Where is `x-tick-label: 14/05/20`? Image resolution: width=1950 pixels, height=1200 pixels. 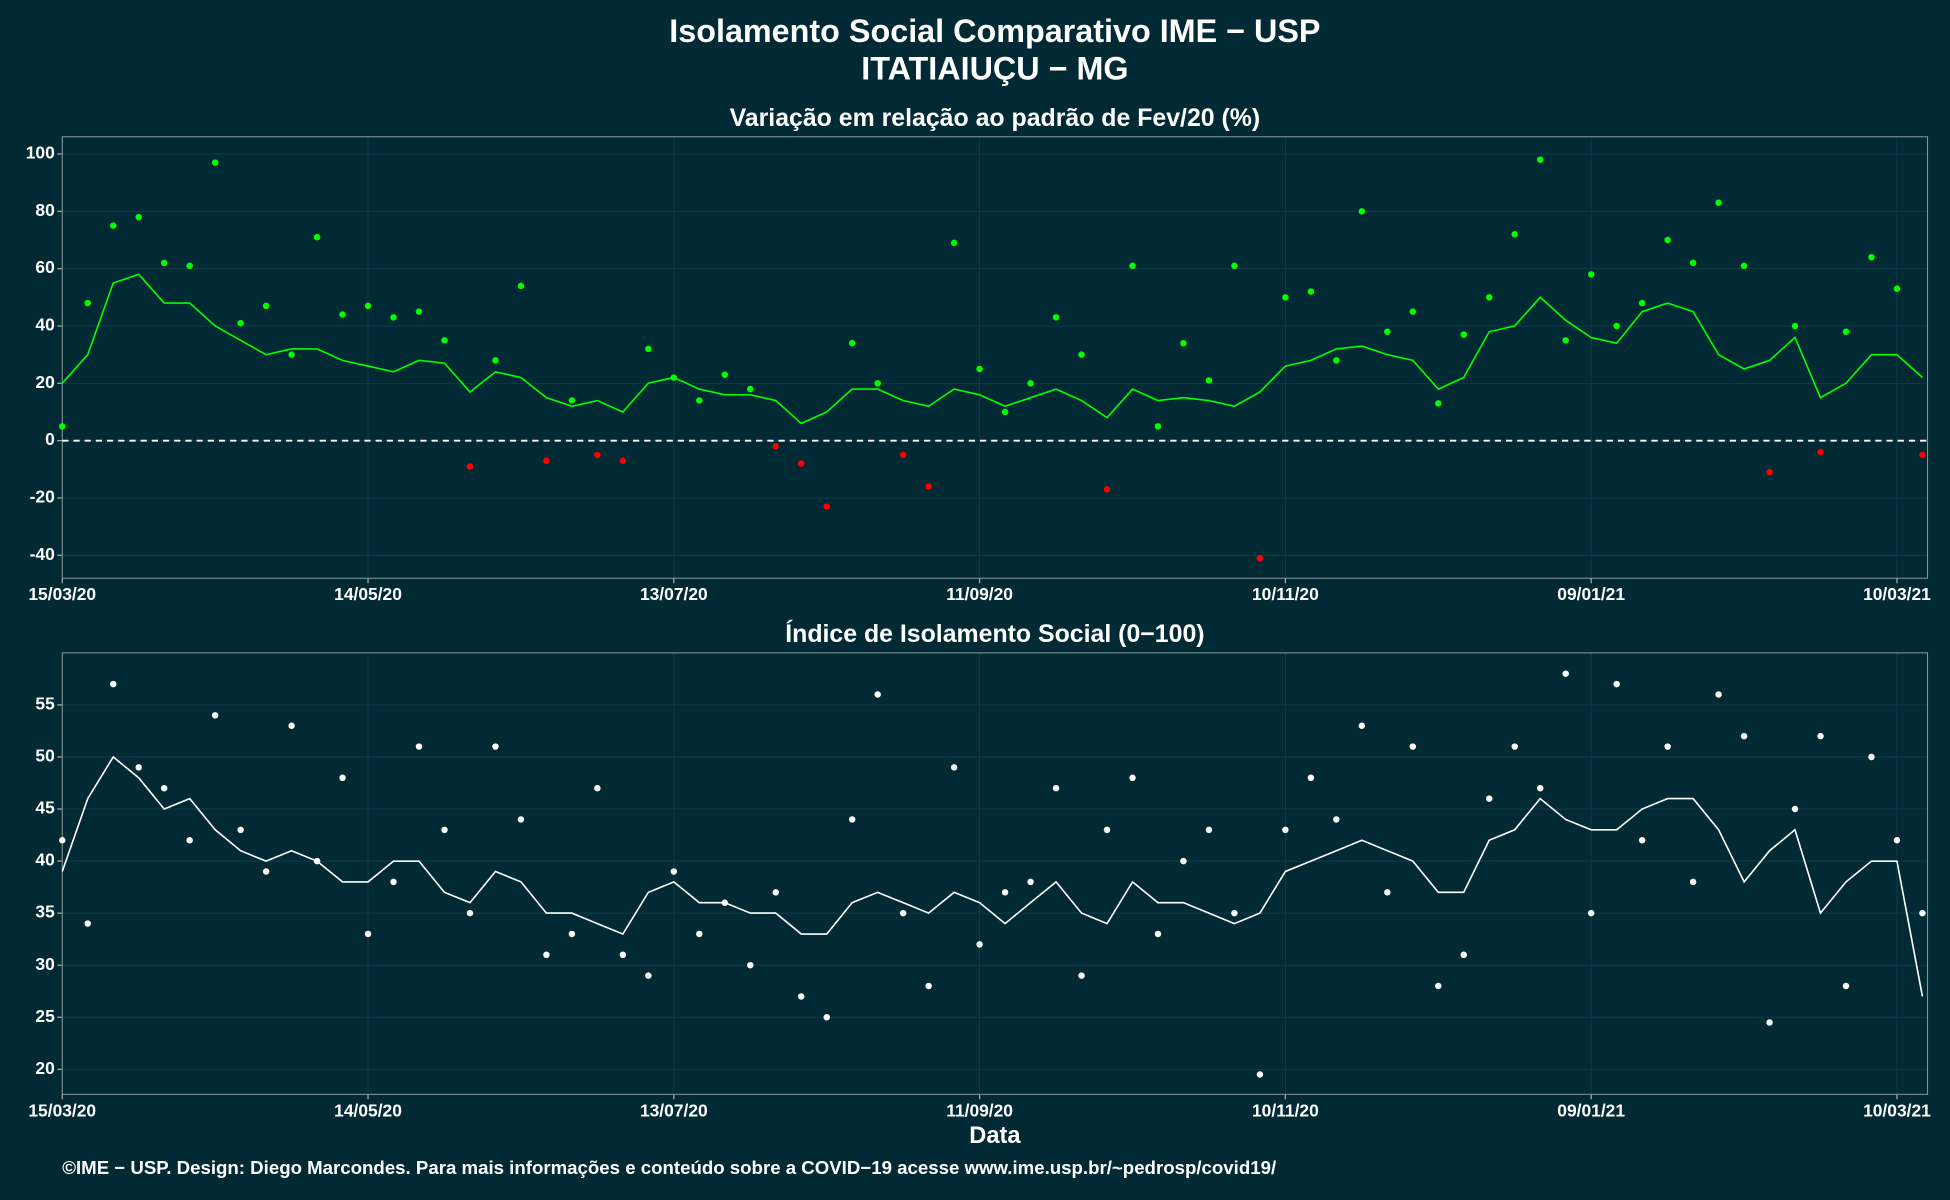
x-tick-label: 14/05/20 is located at coordinates (368, 1110).